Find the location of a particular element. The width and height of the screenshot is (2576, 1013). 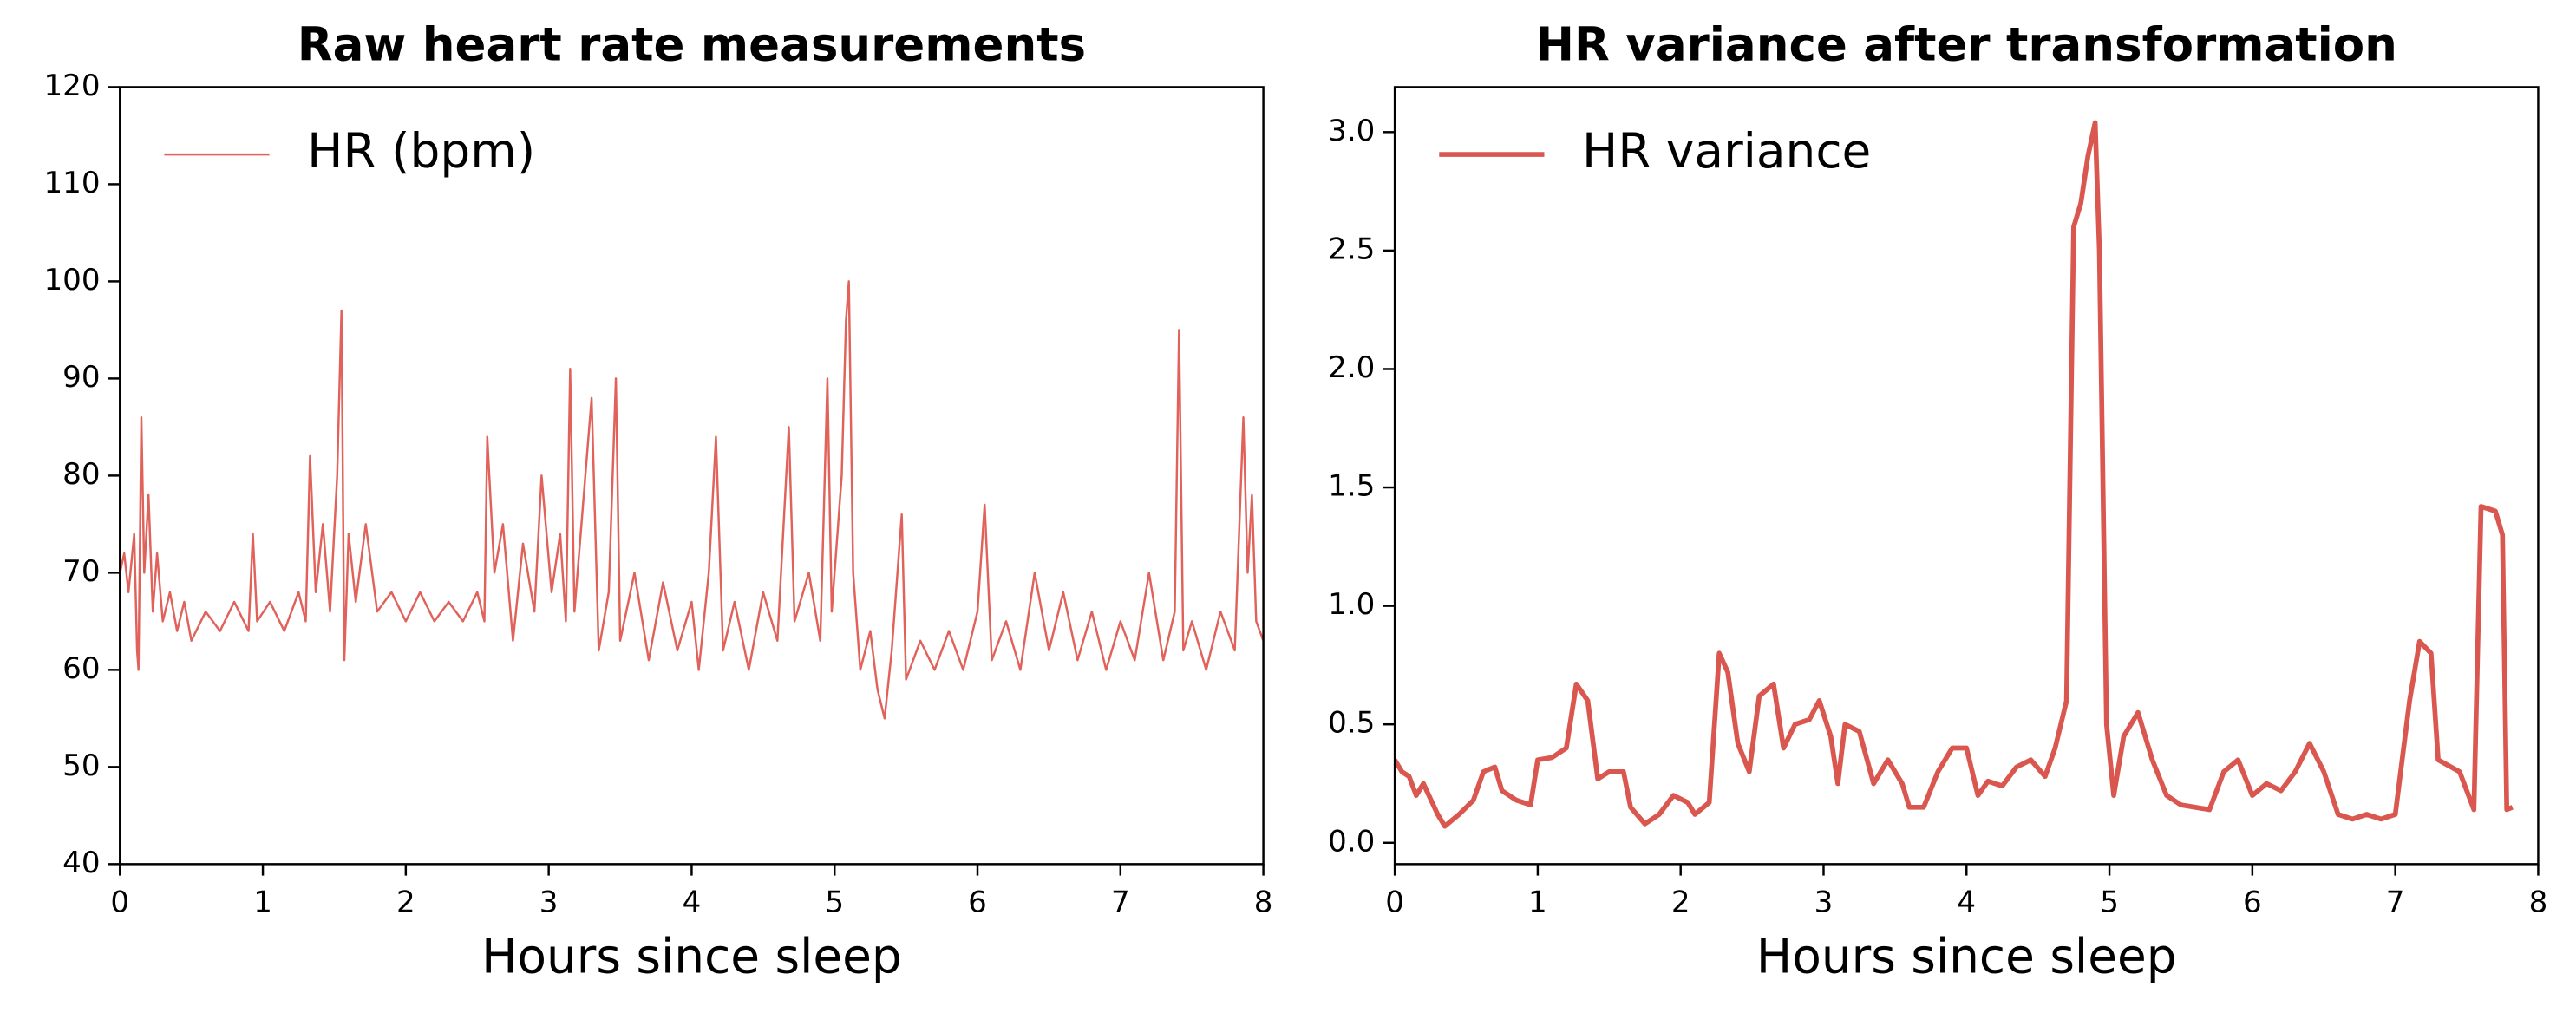

y-tick-label: 50 is located at coordinates (81, 765).